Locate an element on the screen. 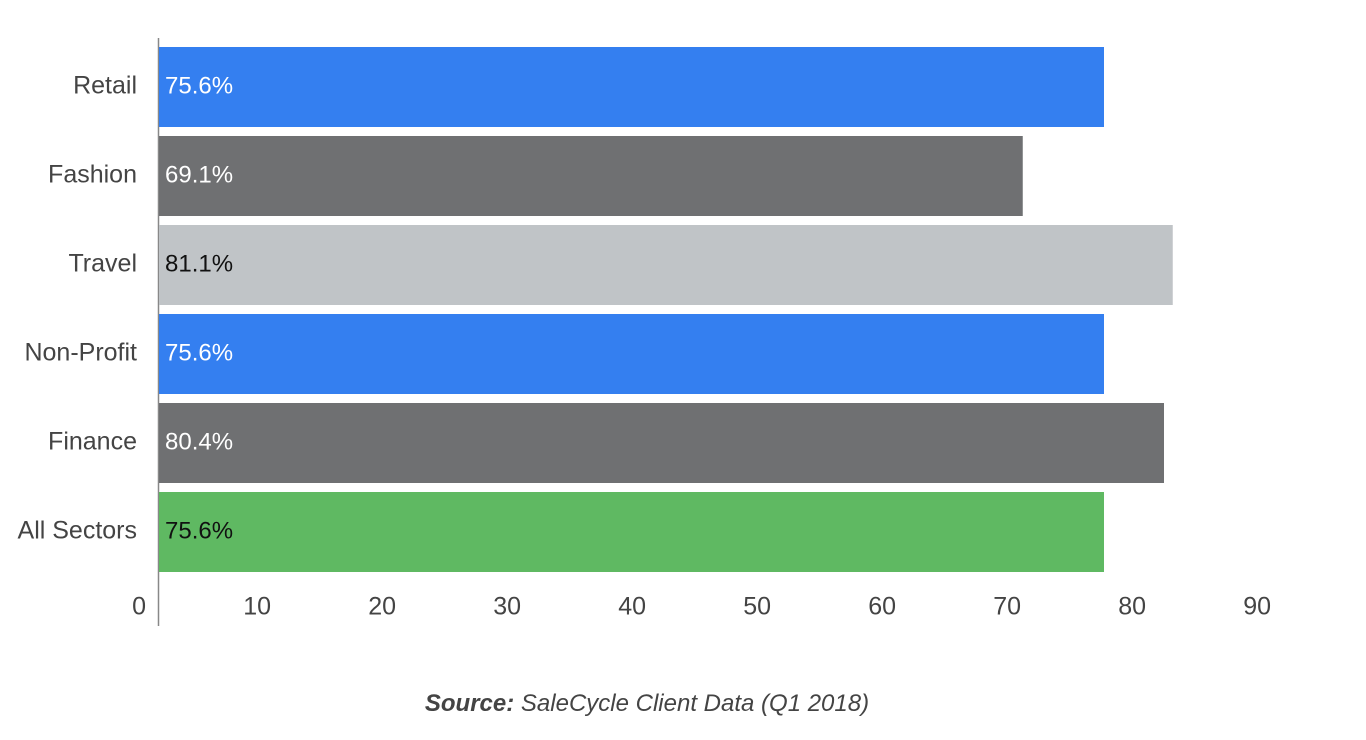  x-tick-label: 10 is located at coordinates (257, 607).